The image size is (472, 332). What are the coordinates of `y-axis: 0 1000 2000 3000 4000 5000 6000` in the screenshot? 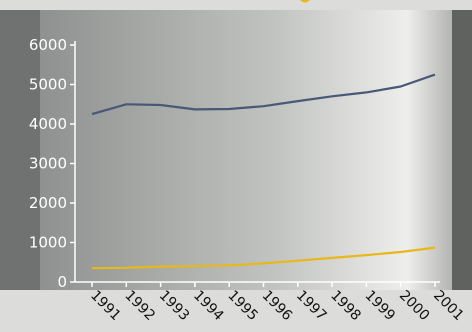 It's located at (52, 163).